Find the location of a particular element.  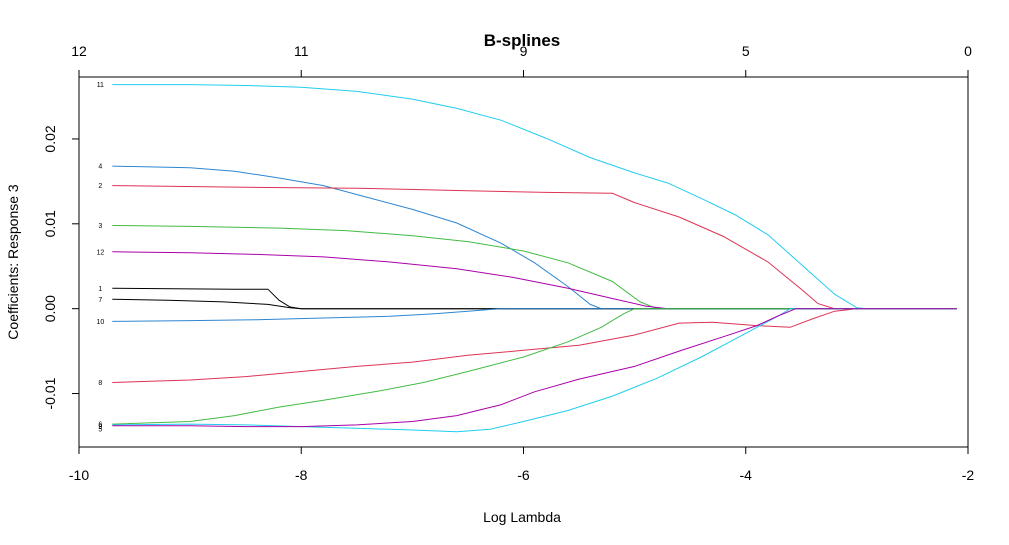

curve-label-3: 3 is located at coordinates (100, 226).